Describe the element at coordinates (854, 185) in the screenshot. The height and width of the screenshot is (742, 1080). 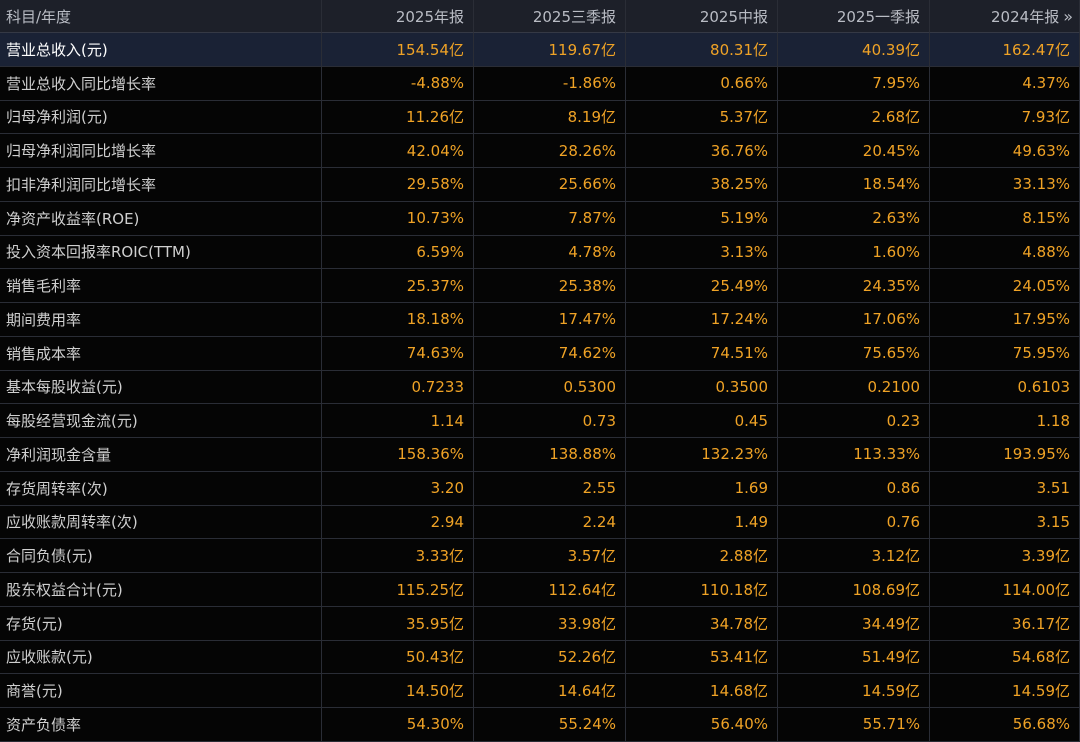
I see `row-value: 18.54%` at that location.